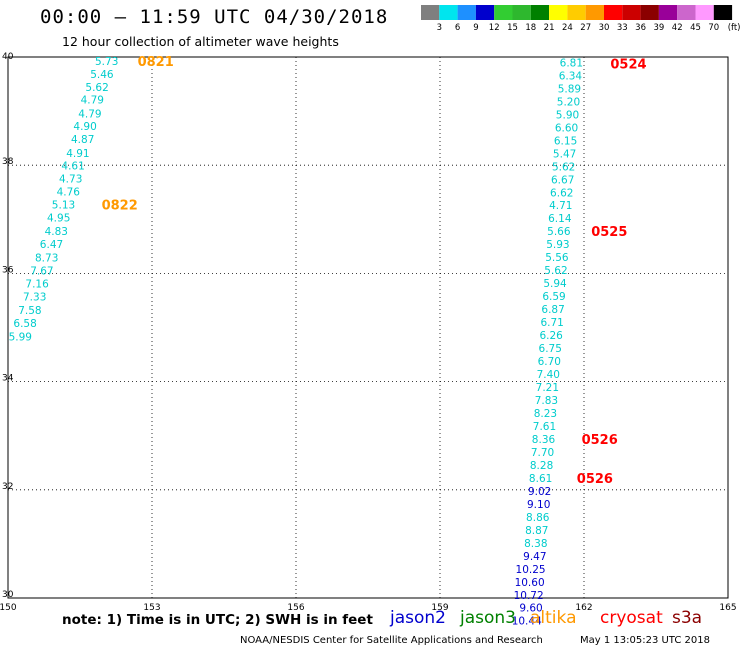 The height and width of the screenshot is (650, 740). I want to click on wave-height-value: 4.91, so click(77, 154).